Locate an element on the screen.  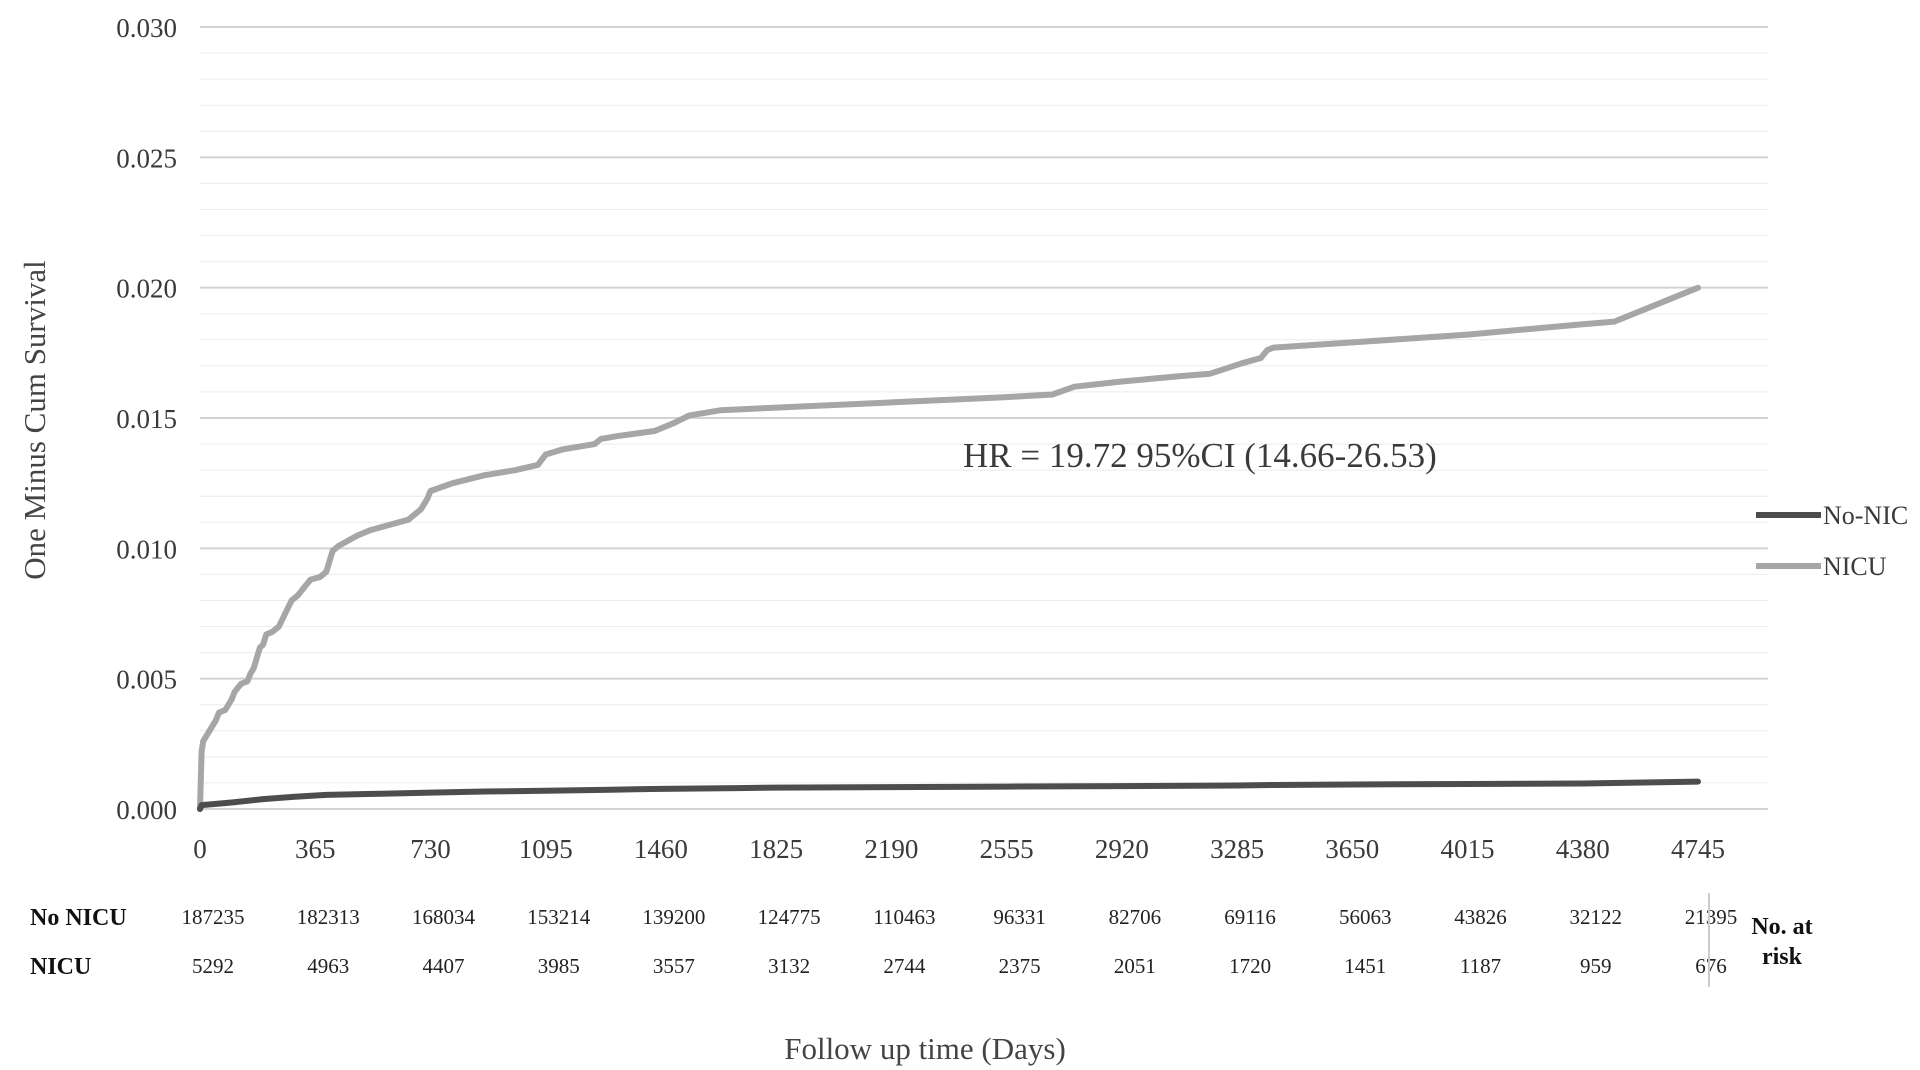
y-tick-label: 0.015 is located at coordinates (146, 419).